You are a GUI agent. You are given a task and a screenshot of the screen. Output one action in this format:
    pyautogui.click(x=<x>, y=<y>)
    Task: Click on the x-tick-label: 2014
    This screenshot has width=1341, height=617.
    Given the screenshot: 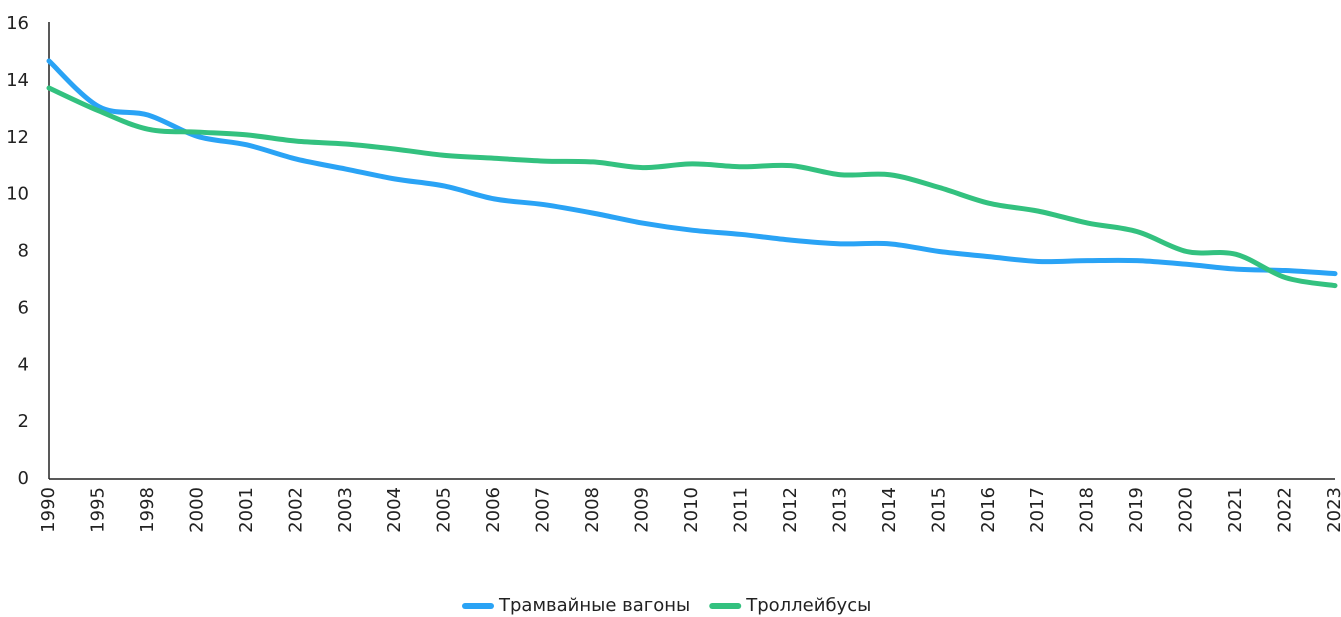 What is the action you would take?
    pyautogui.click(x=889, y=510)
    